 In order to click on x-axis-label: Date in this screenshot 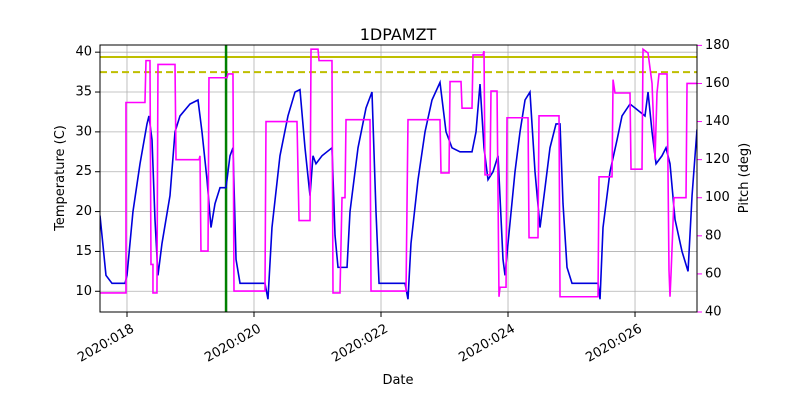, I will do `click(397, 380)`.